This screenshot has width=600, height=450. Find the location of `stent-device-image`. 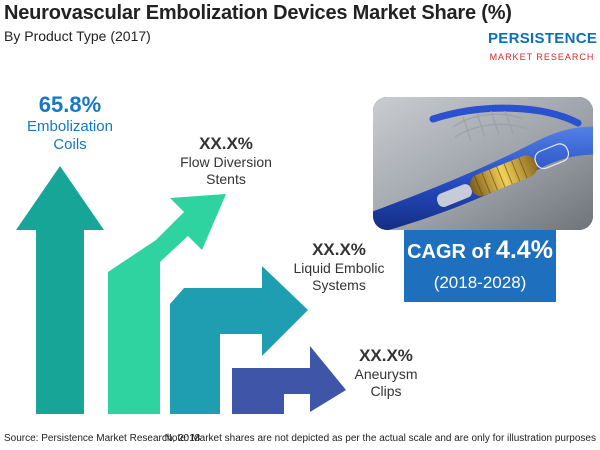

stent-device-image is located at coordinates (483, 163).